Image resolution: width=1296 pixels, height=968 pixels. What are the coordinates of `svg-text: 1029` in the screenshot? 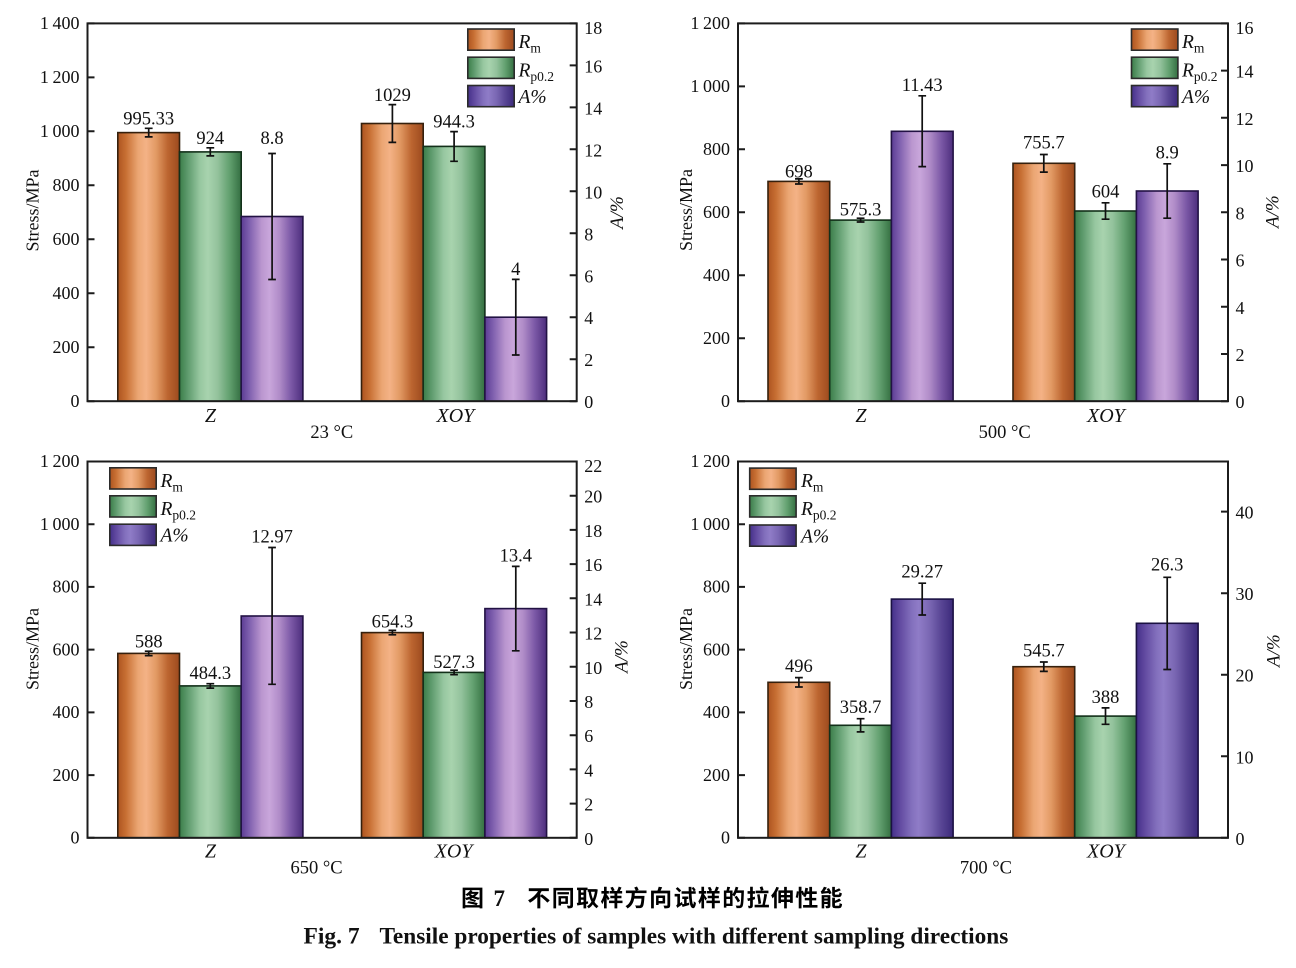 It's located at (392, 96).